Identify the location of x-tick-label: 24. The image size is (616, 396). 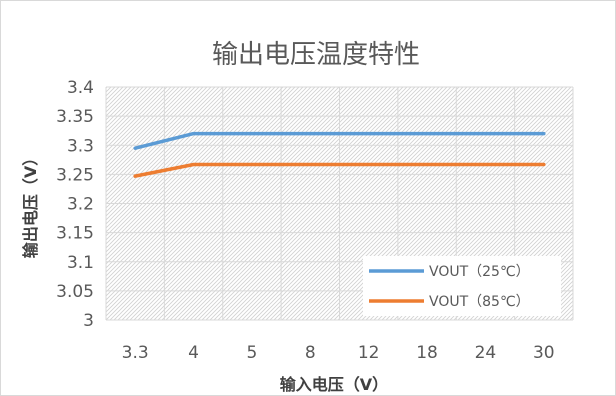
(486, 353).